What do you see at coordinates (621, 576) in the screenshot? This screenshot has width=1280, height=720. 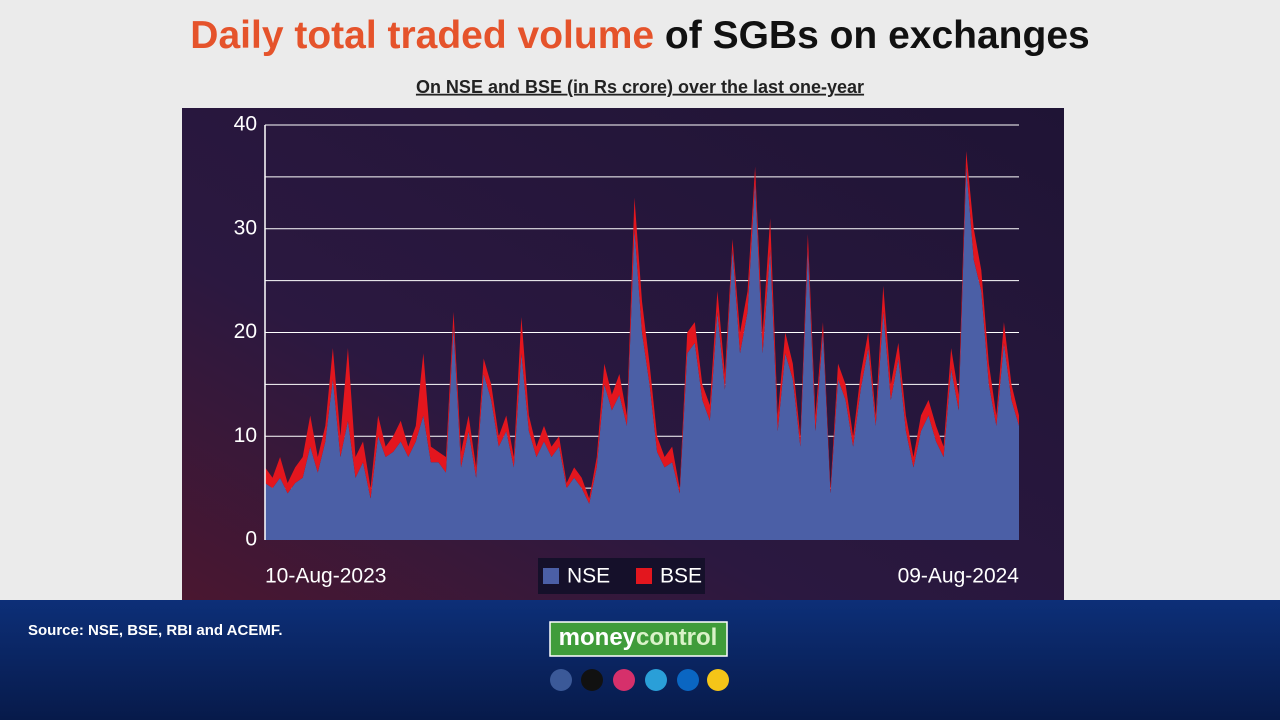 I see `legend-box` at bounding box center [621, 576].